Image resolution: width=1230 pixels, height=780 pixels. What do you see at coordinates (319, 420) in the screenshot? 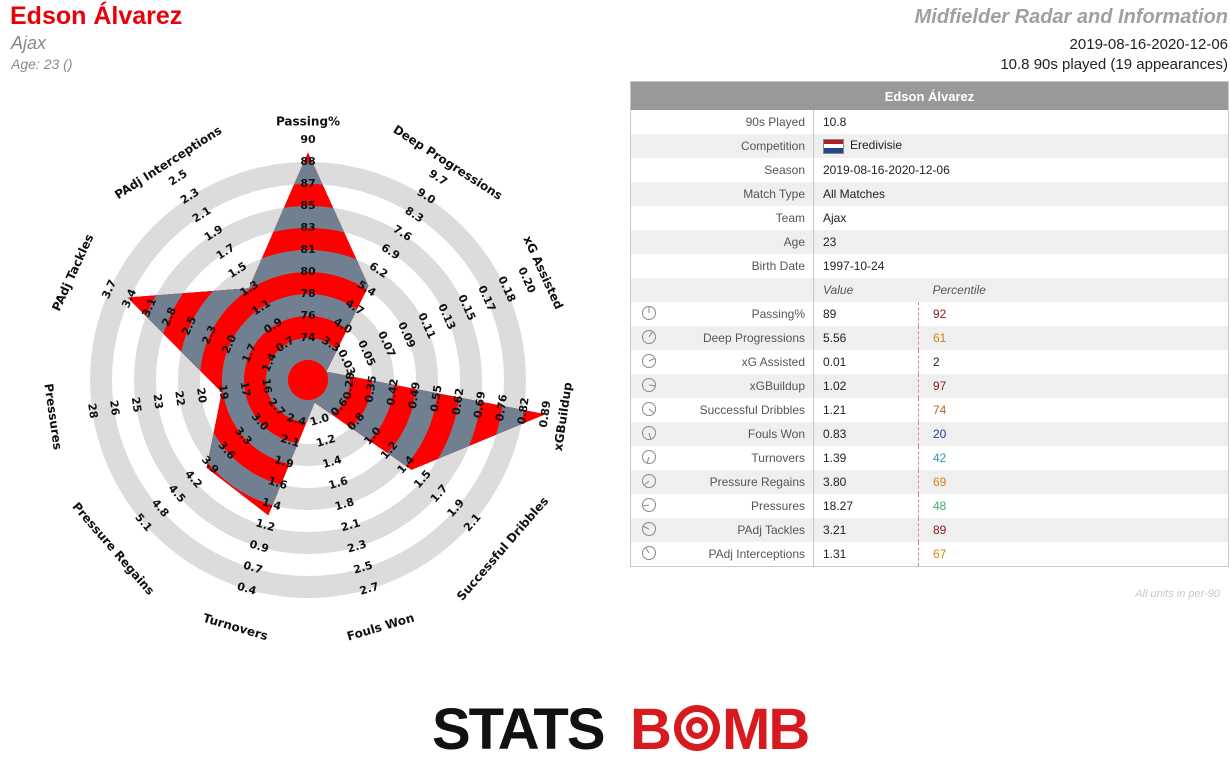
I see `tick-label: 1.0` at bounding box center [319, 420].